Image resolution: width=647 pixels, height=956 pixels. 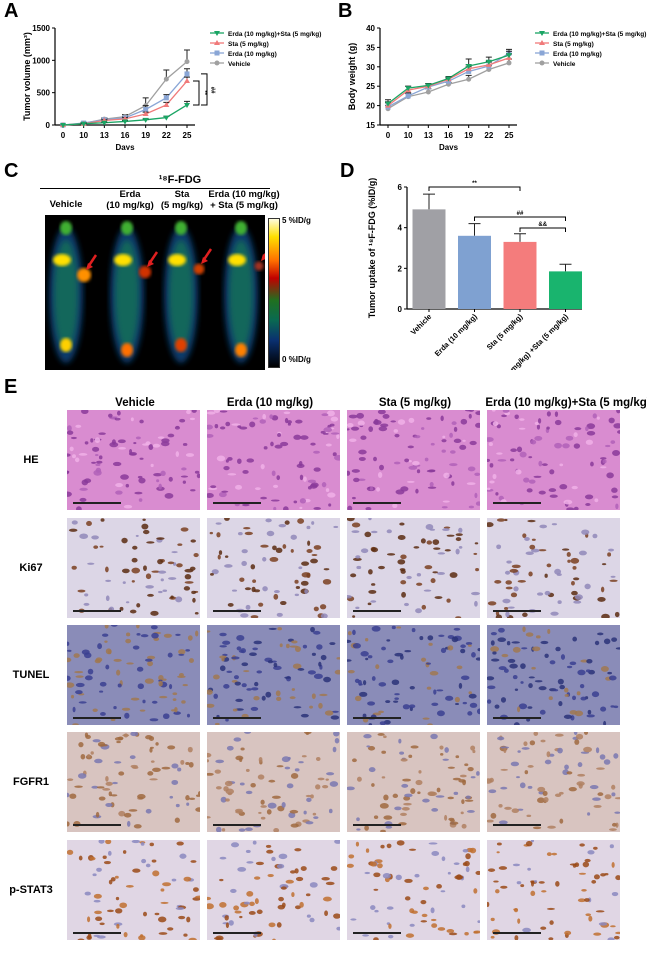 What do you see at coordinates (181, 345) in the screenshot?
I see `bladder-signal` at bounding box center [181, 345].